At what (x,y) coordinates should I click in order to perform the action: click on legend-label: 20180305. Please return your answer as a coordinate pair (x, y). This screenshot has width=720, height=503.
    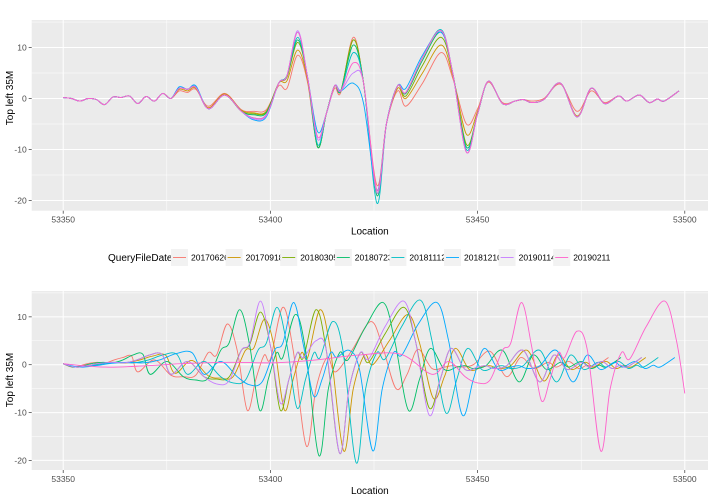
    Looking at the image, I should click on (319, 258).